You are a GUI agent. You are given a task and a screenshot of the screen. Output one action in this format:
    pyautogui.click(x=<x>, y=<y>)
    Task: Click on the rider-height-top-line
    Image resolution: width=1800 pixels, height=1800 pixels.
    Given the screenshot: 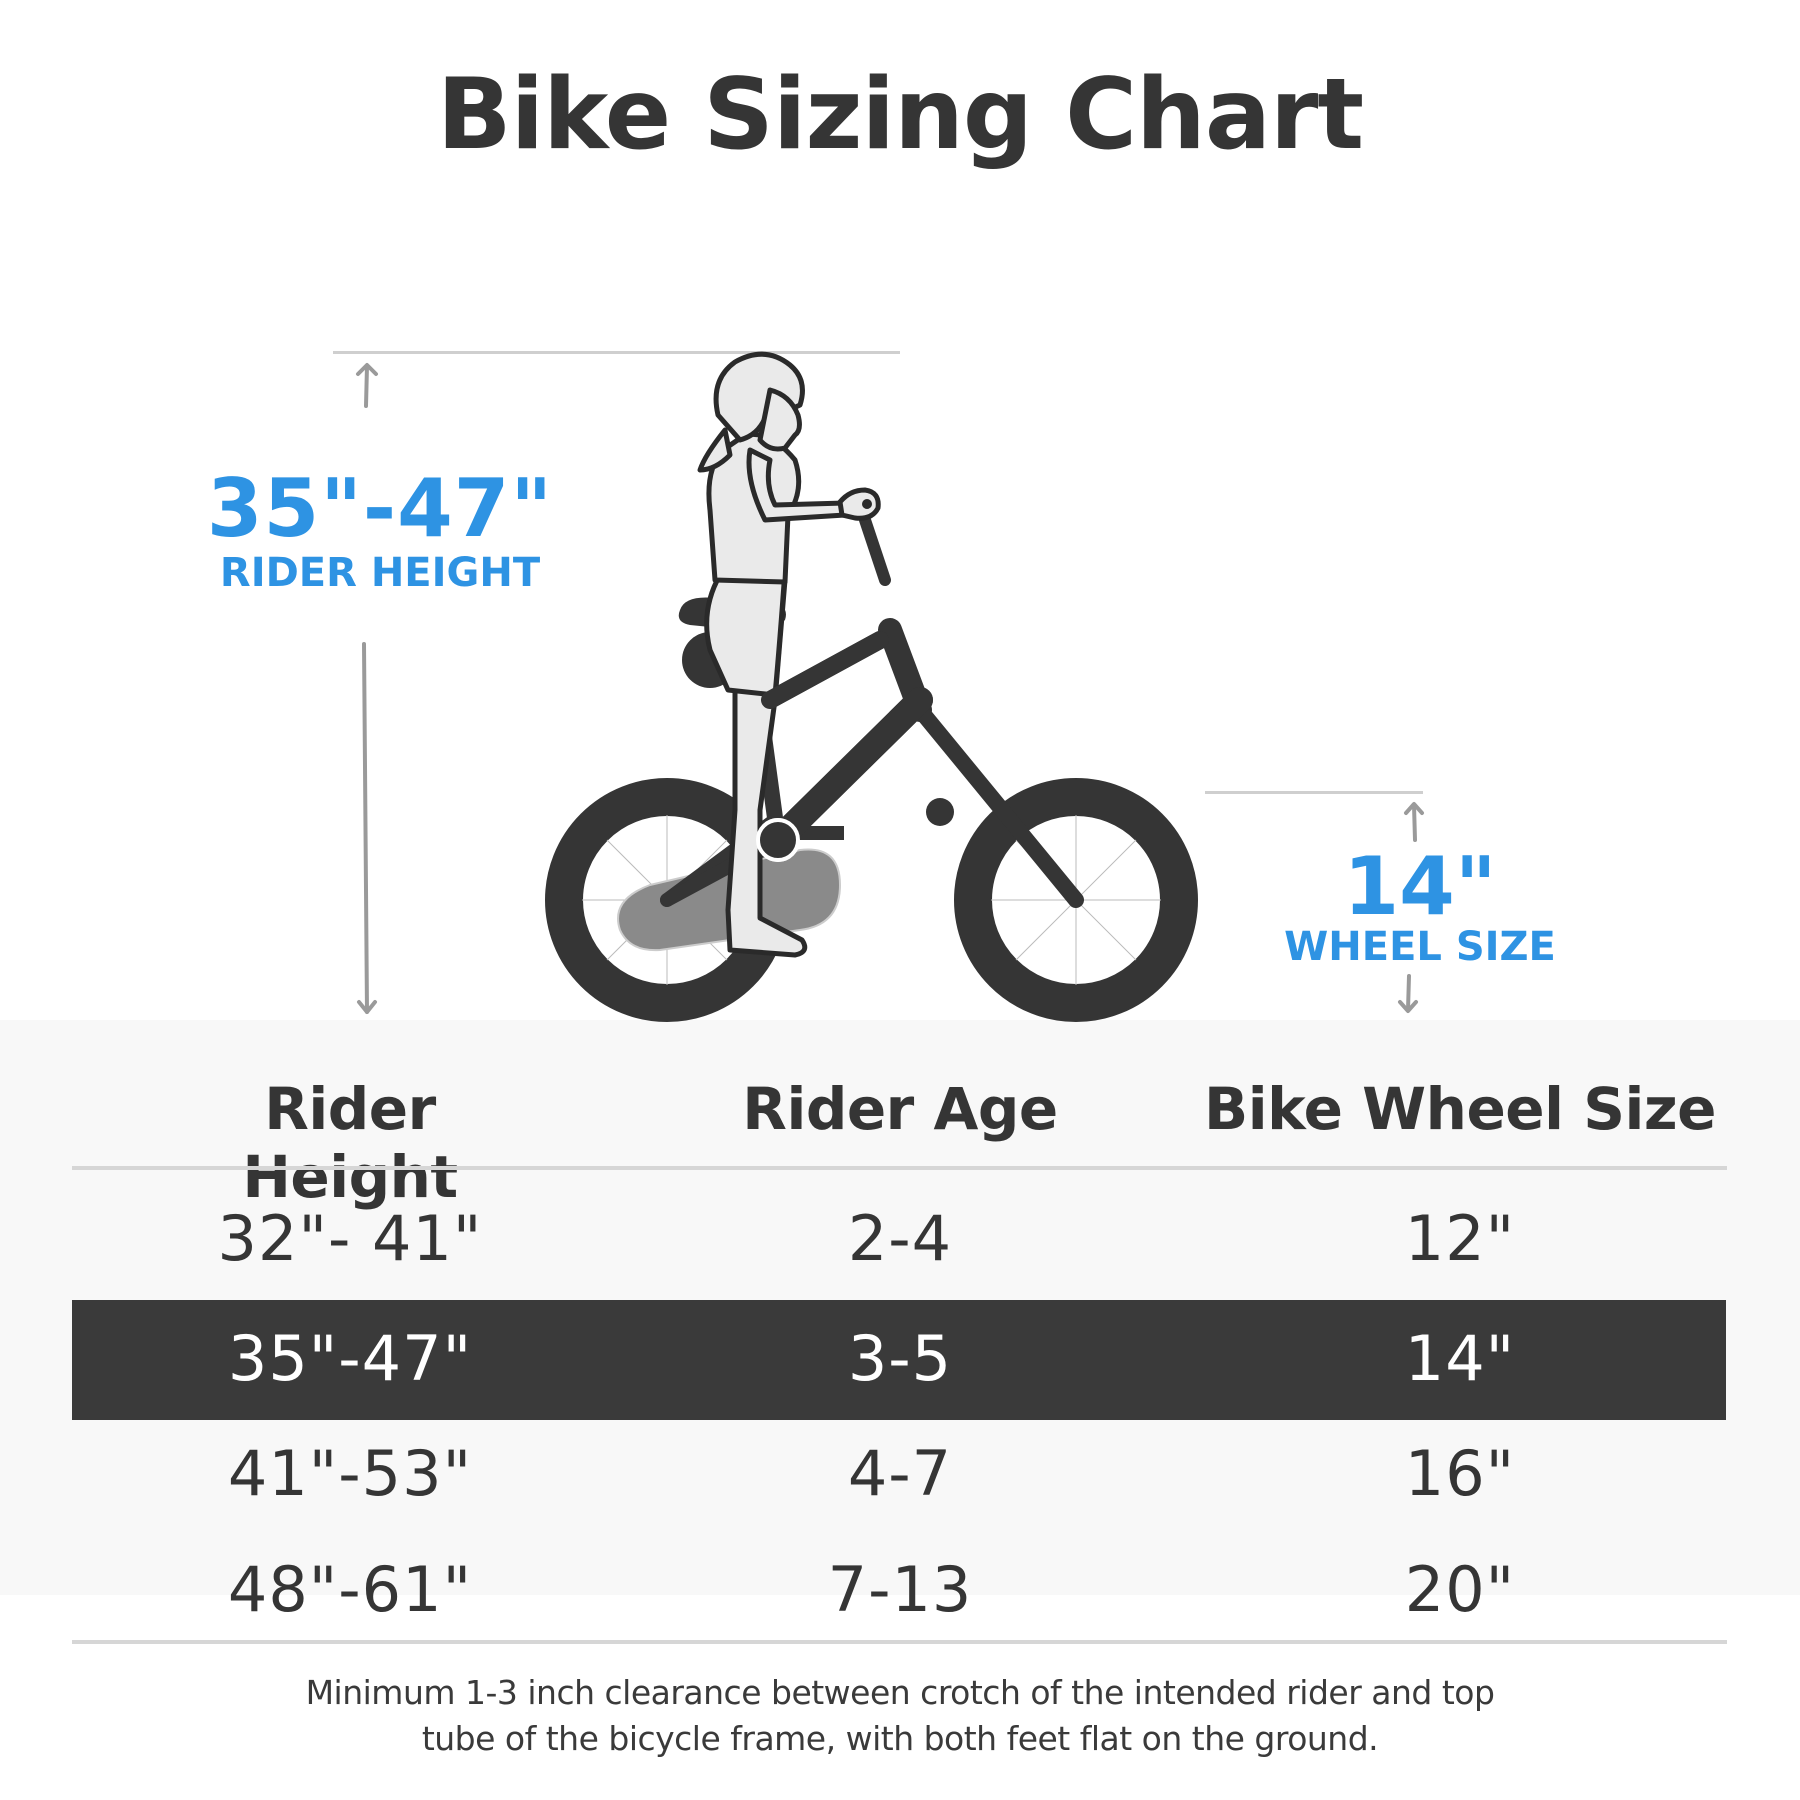 What is the action you would take?
    pyautogui.click(x=616, y=352)
    